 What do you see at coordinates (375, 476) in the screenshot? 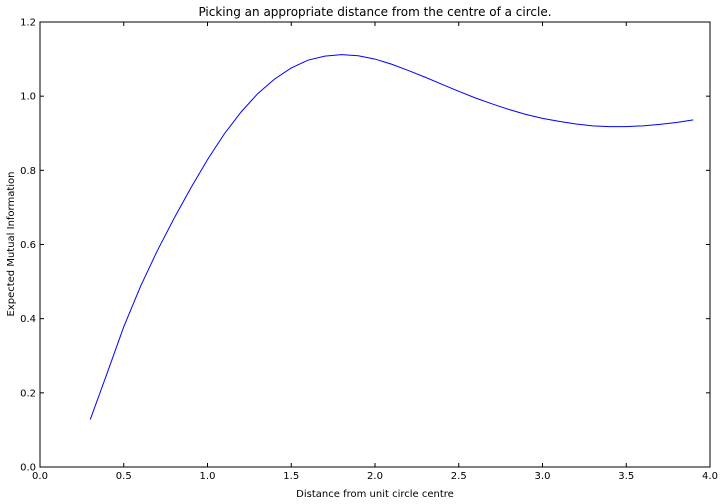
I see `x-tick-label: 2.0` at bounding box center [375, 476].